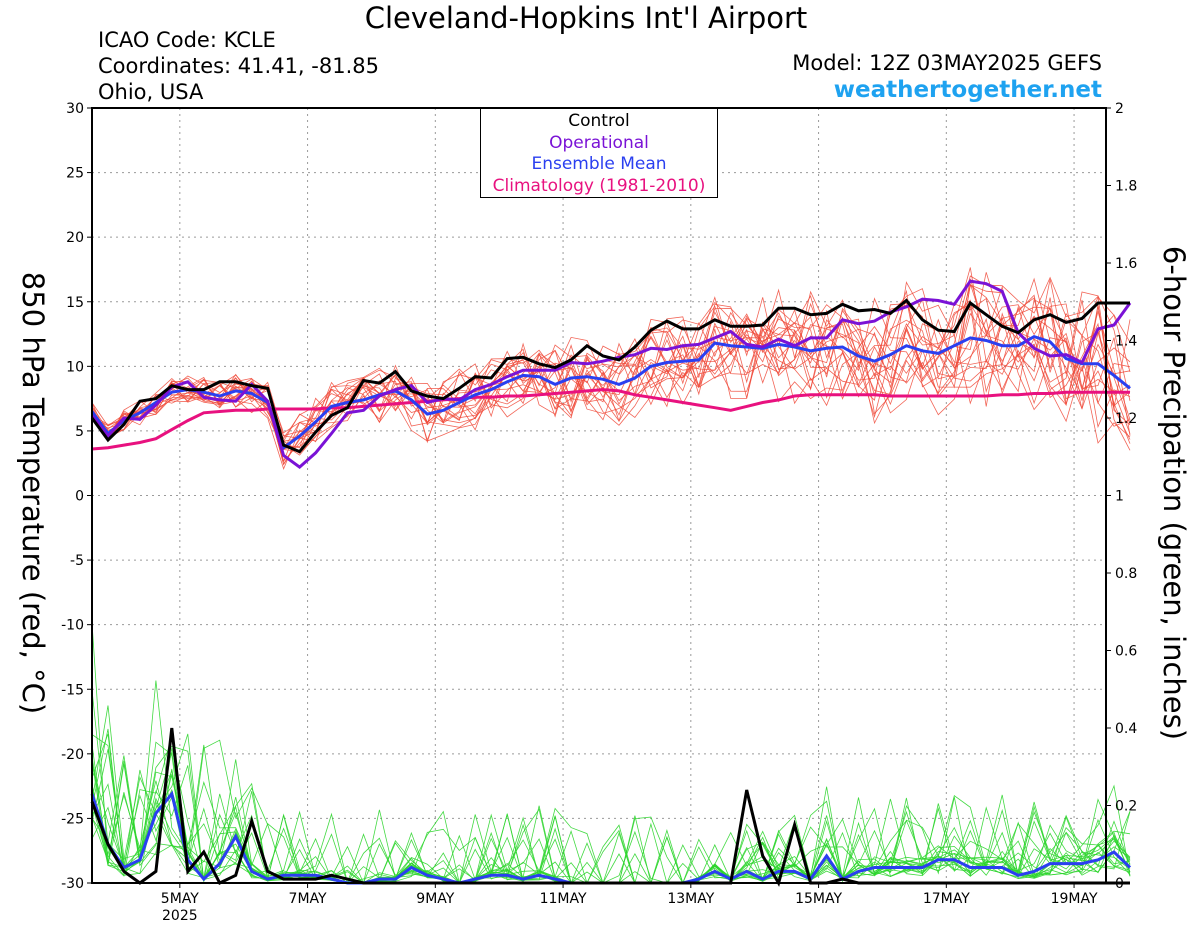 The width and height of the screenshot is (1200, 927). Describe the element at coordinates (1174, 493) in the screenshot. I see `right-axis-label: 6-hour Precipation (green, inches)` at that location.